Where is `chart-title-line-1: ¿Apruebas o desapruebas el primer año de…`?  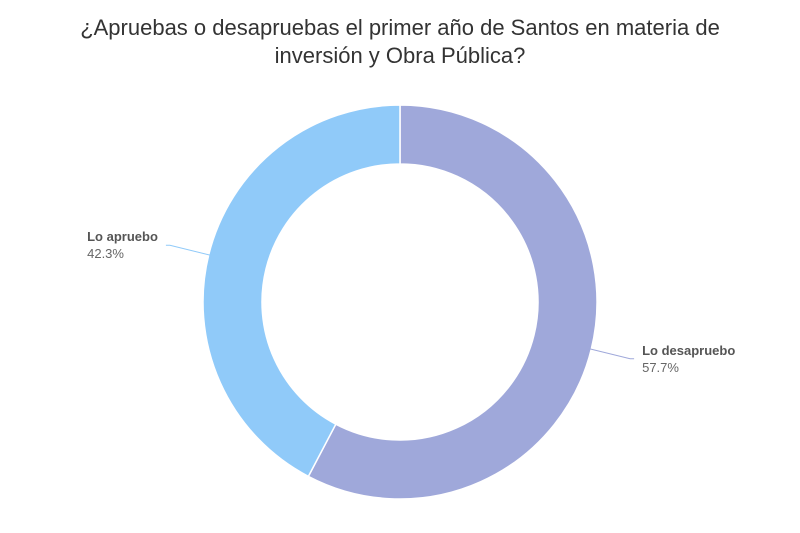
chart-title-line-1: ¿Apruebas o desapruebas el primer año de… is located at coordinates (400, 27).